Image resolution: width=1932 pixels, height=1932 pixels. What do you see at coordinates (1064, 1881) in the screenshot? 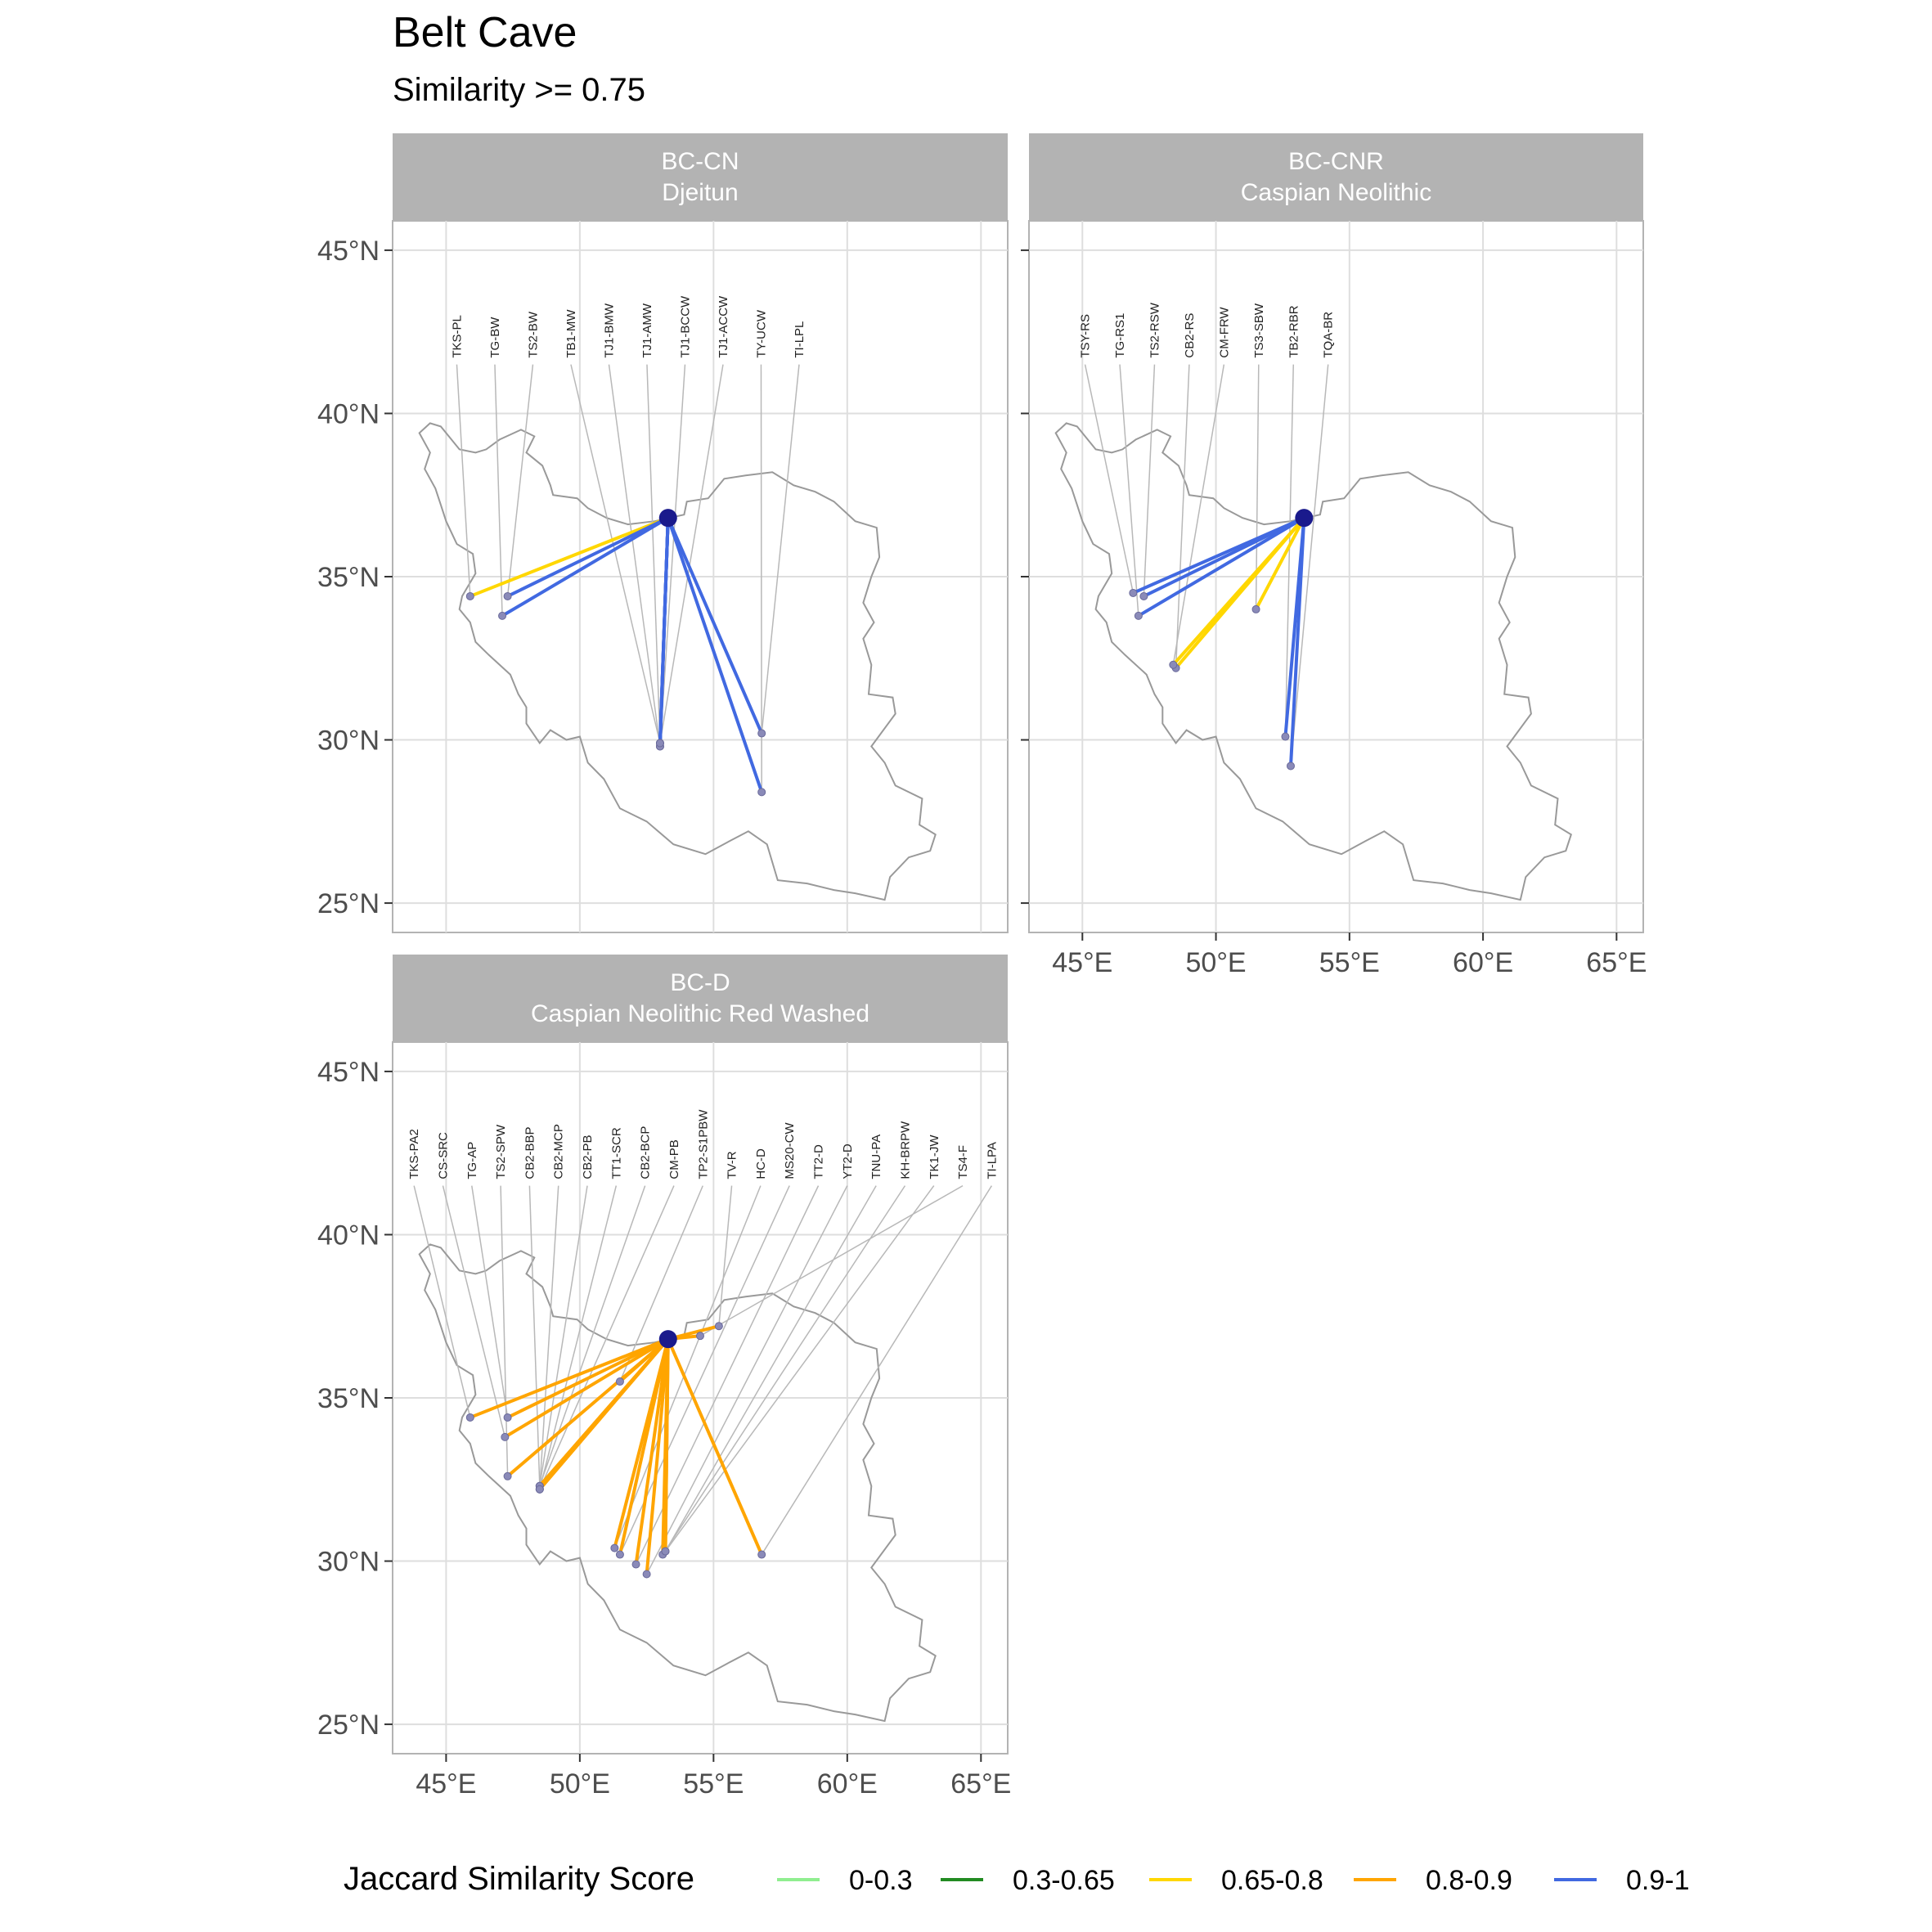
I see `legend-label: 0.3-0.65` at bounding box center [1064, 1881].